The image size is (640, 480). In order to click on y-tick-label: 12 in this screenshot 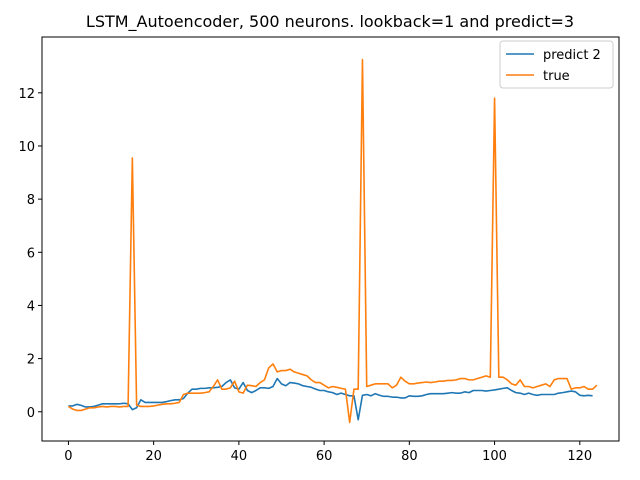, I will do `click(26, 94)`.